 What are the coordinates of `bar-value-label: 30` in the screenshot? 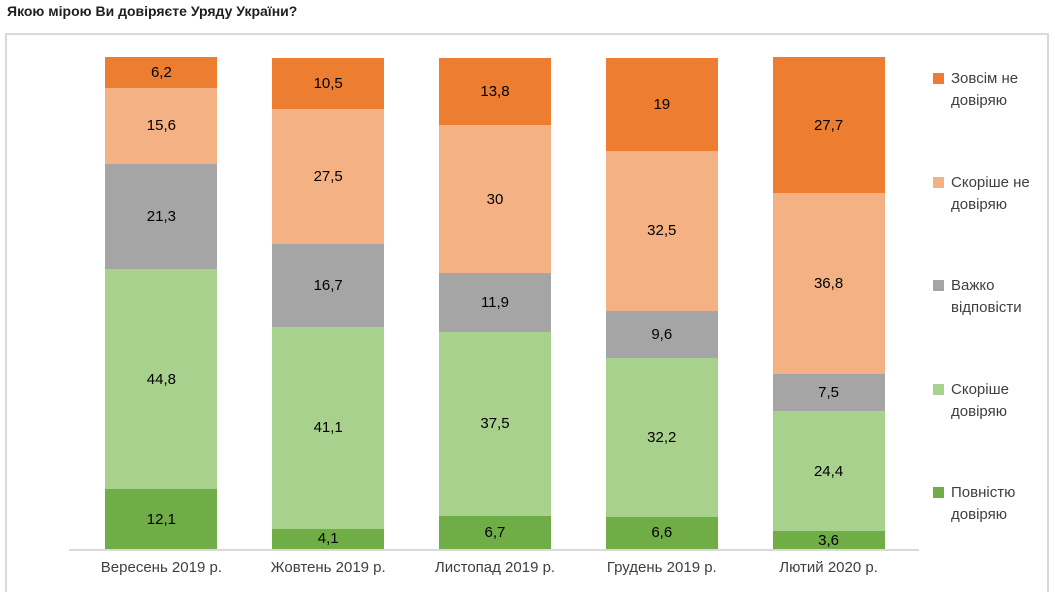 It's located at (495, 199).